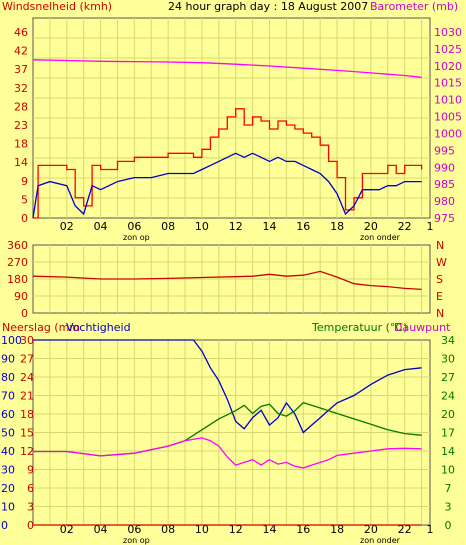 The image size is (466, 545). I want to click on wind-axis-title: Windsnelheid (kmh), so click(57, 6).